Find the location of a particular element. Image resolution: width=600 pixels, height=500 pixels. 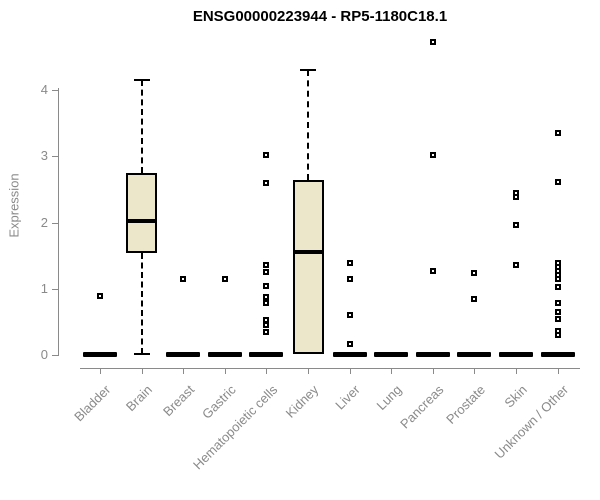

median-kidney is located at coordinates (308, 252).